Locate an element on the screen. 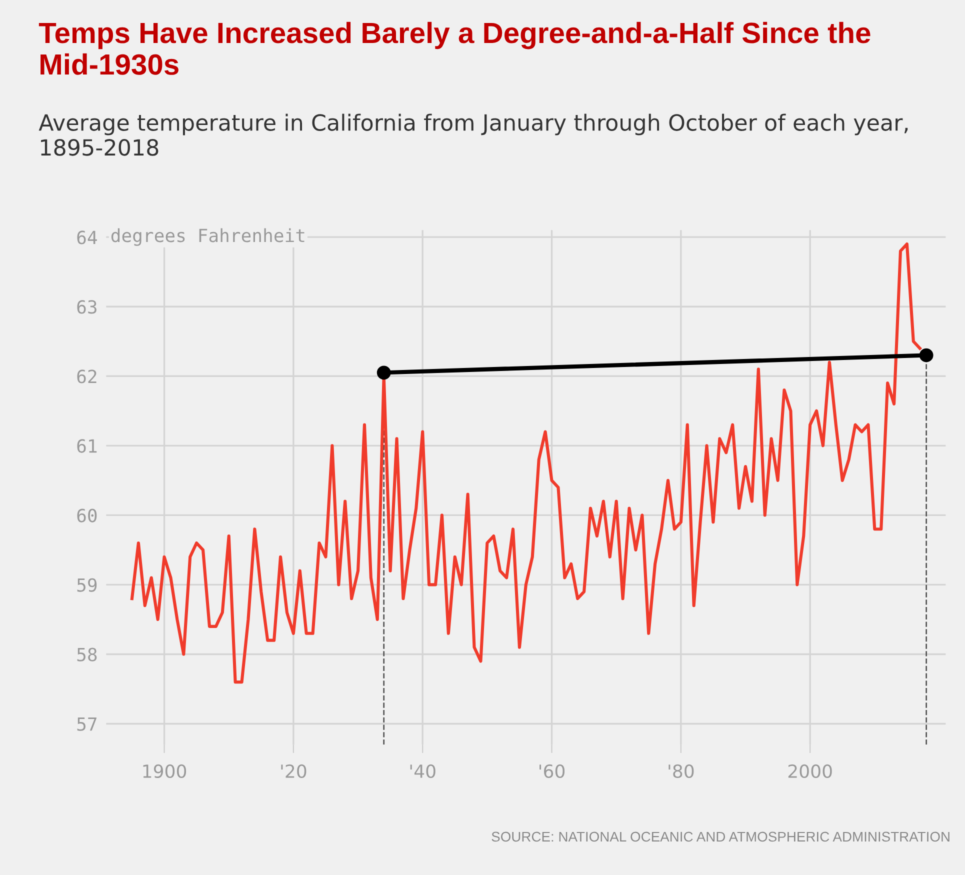  y-tick-label: 57 is located at coordinates (86, 724).